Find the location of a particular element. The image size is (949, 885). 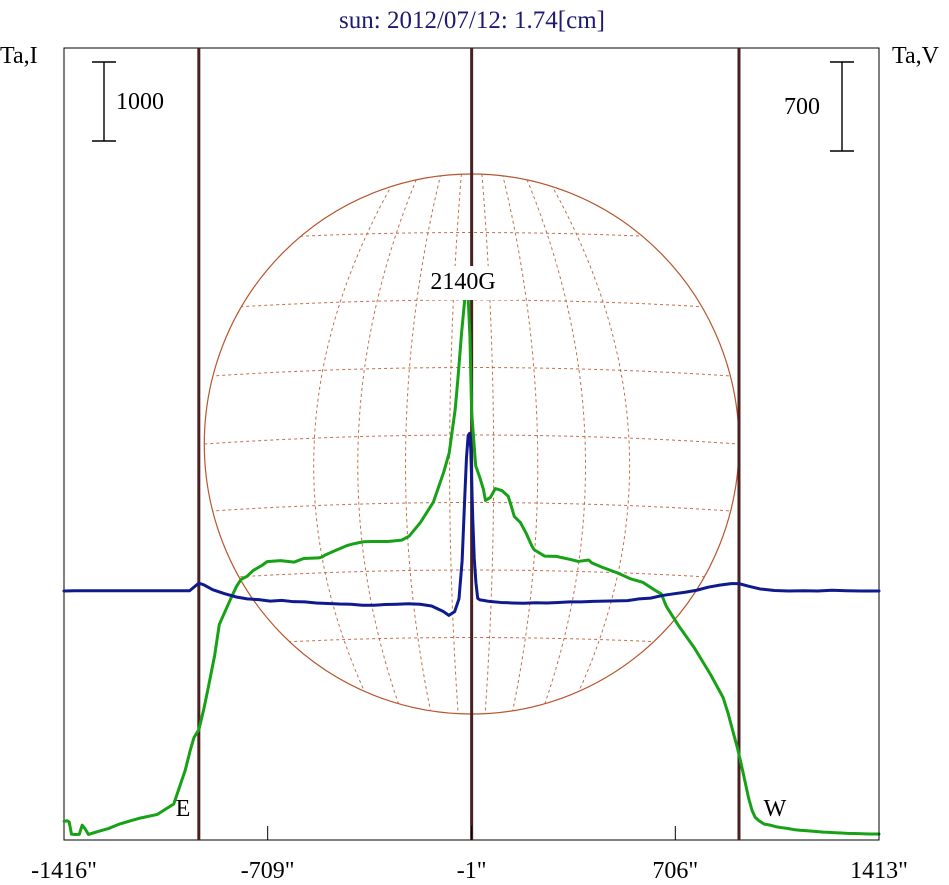

x-tick-label: -1" is located at coordinates (472, 871).